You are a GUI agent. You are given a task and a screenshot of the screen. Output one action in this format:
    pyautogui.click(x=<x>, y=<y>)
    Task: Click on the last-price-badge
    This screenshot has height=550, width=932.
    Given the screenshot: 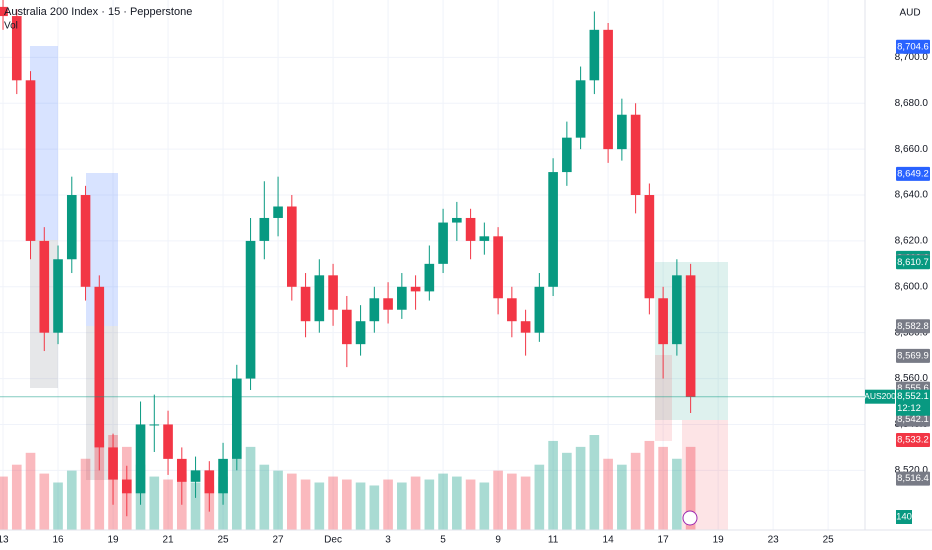 What is the action you would take?
    pyautogui.click(x=913, y=402)
    